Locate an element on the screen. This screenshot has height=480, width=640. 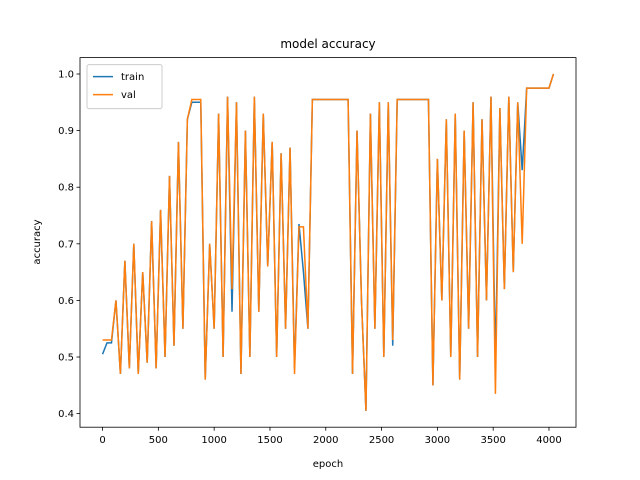
legend-box is located at coordinates (124, 87).